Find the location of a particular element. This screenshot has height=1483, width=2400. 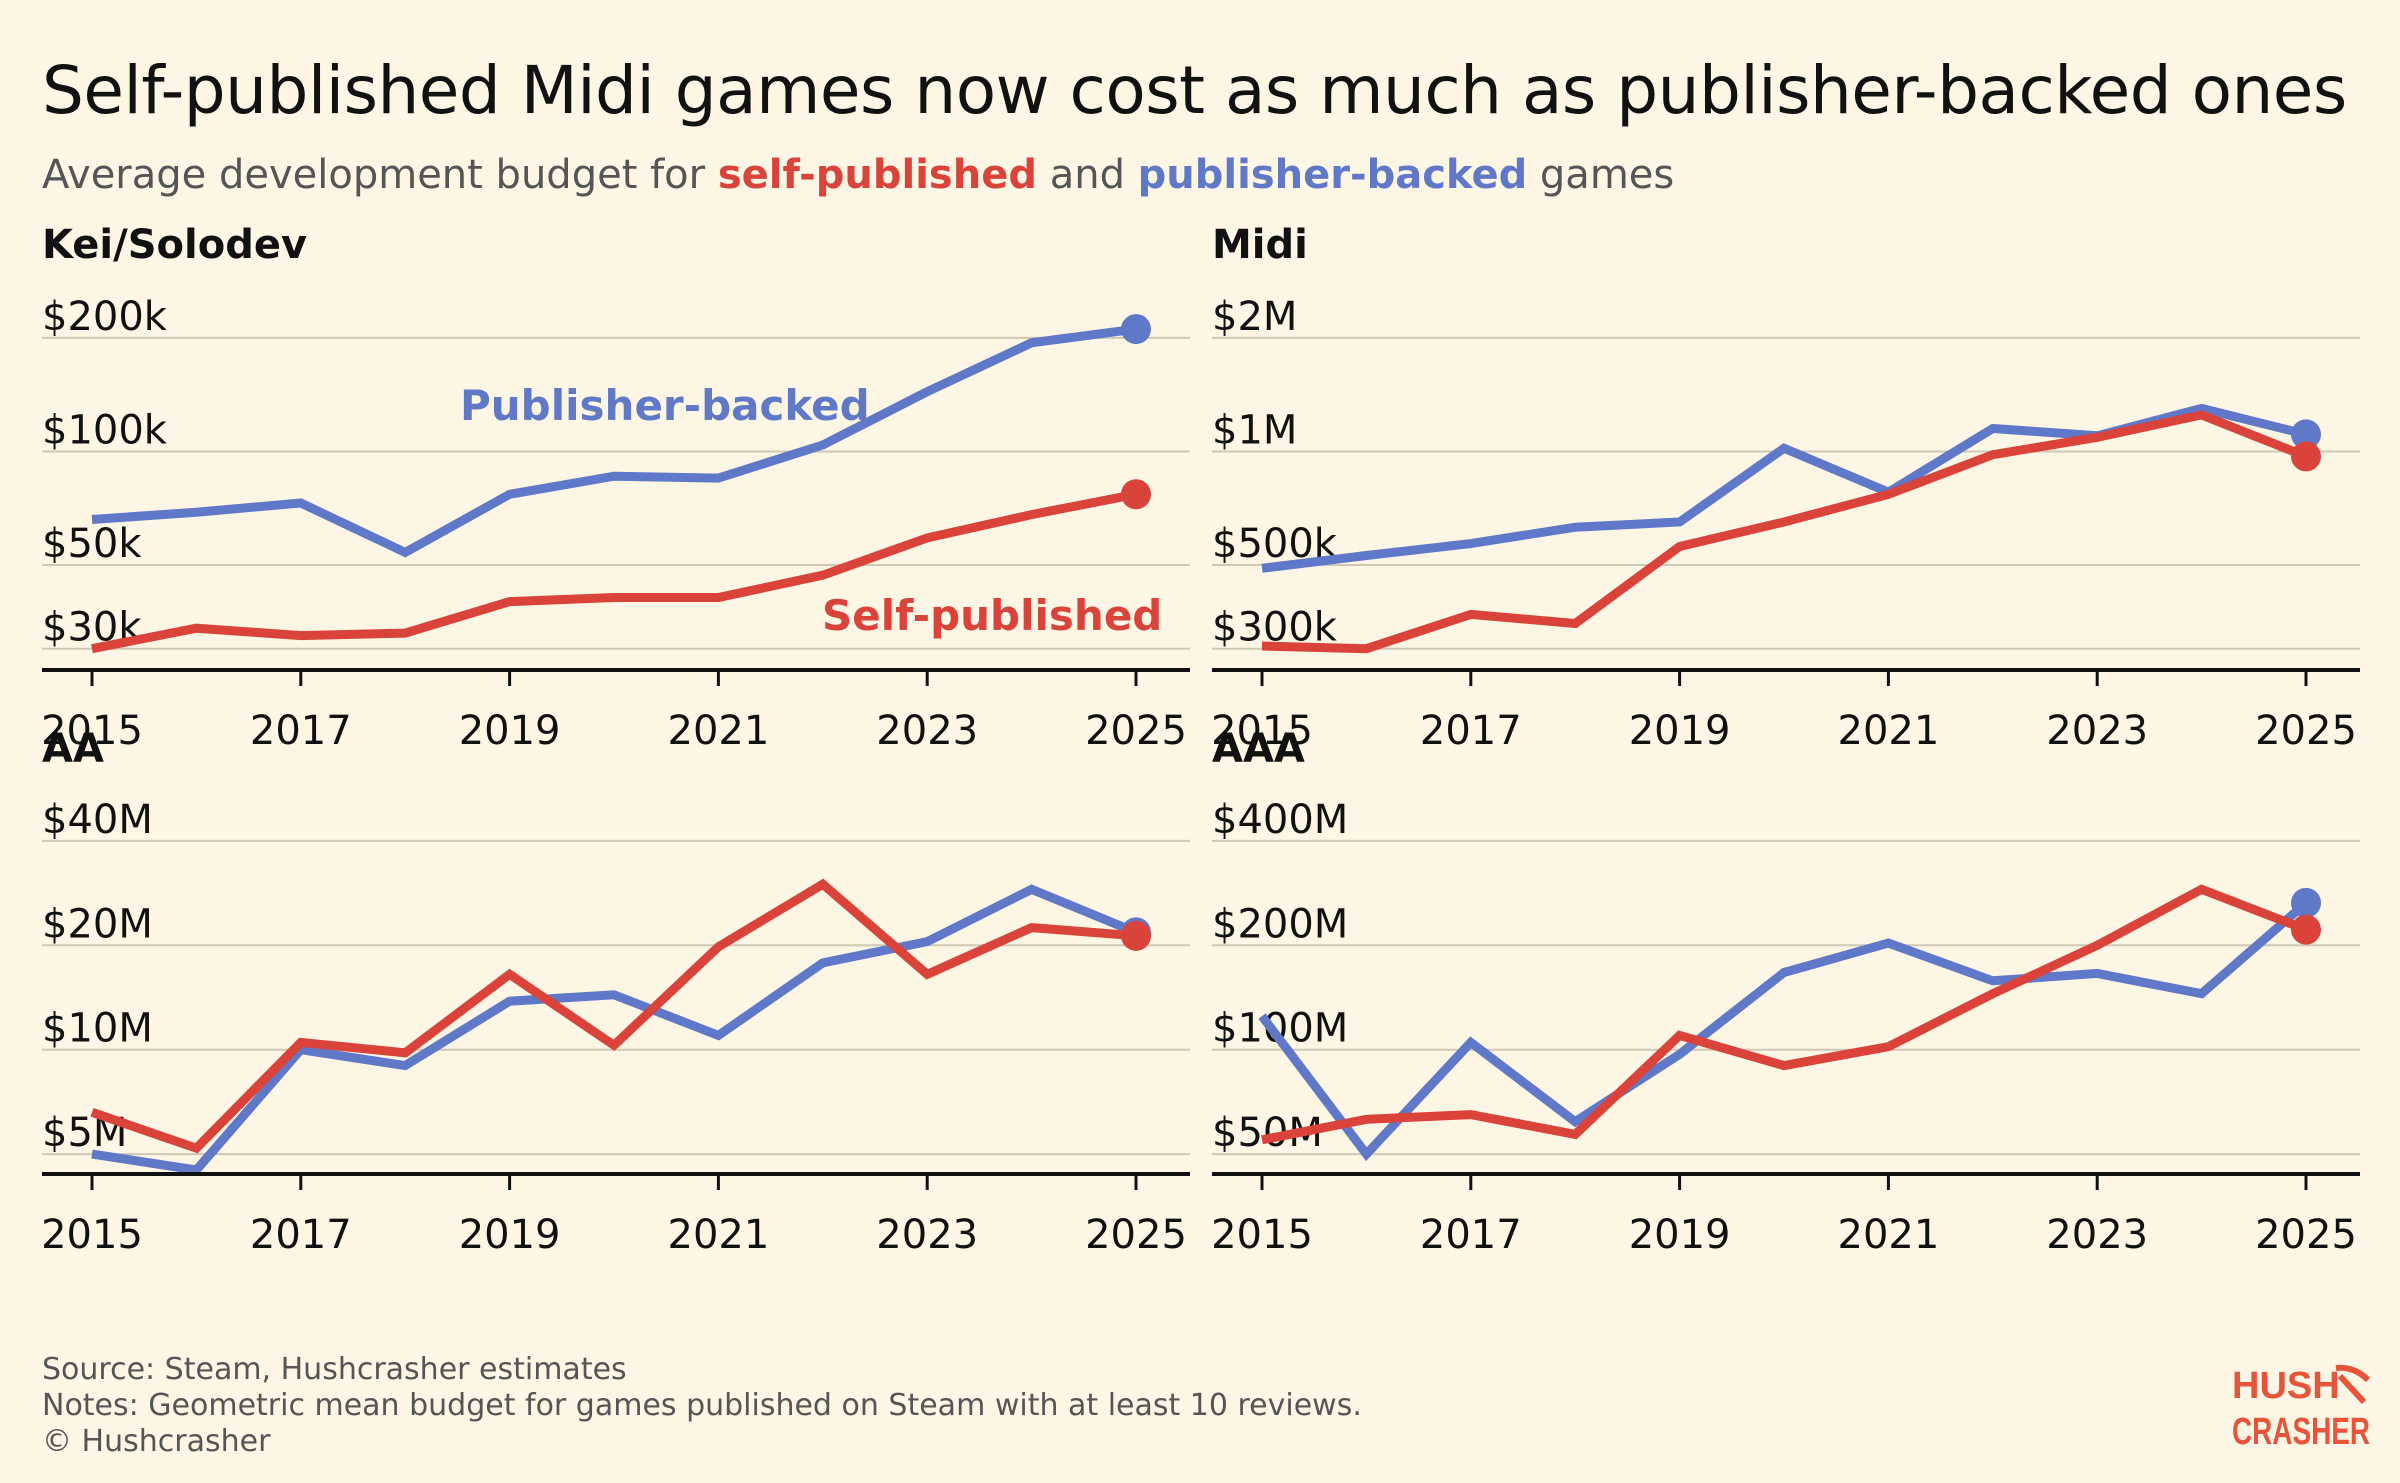

source-note: Source: Steam, Hushcrasher estimates is located at coordinates (334, 1369).